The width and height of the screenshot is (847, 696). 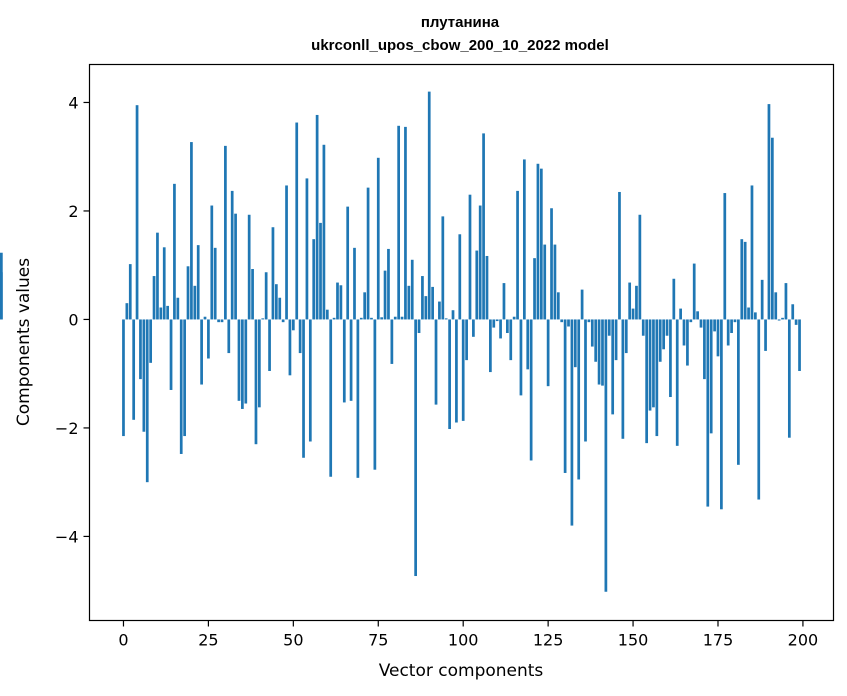 What do you see at coordinates (718, 640) in the screenshot?
I see `x-tick-label-175: 175` at bounding box center [718, 640].